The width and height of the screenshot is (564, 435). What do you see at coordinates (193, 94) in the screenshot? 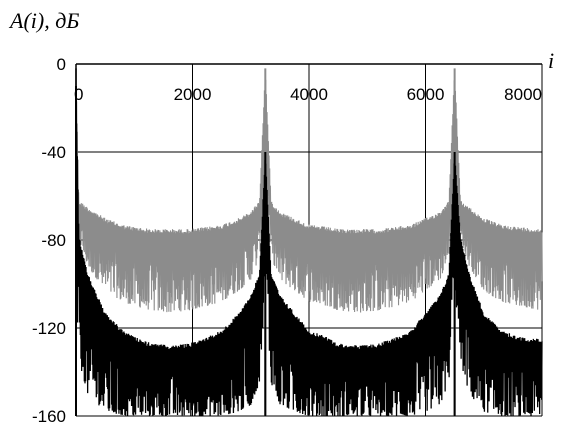
I see `x-tick-label: 2000` at bounding box center [193, 94].